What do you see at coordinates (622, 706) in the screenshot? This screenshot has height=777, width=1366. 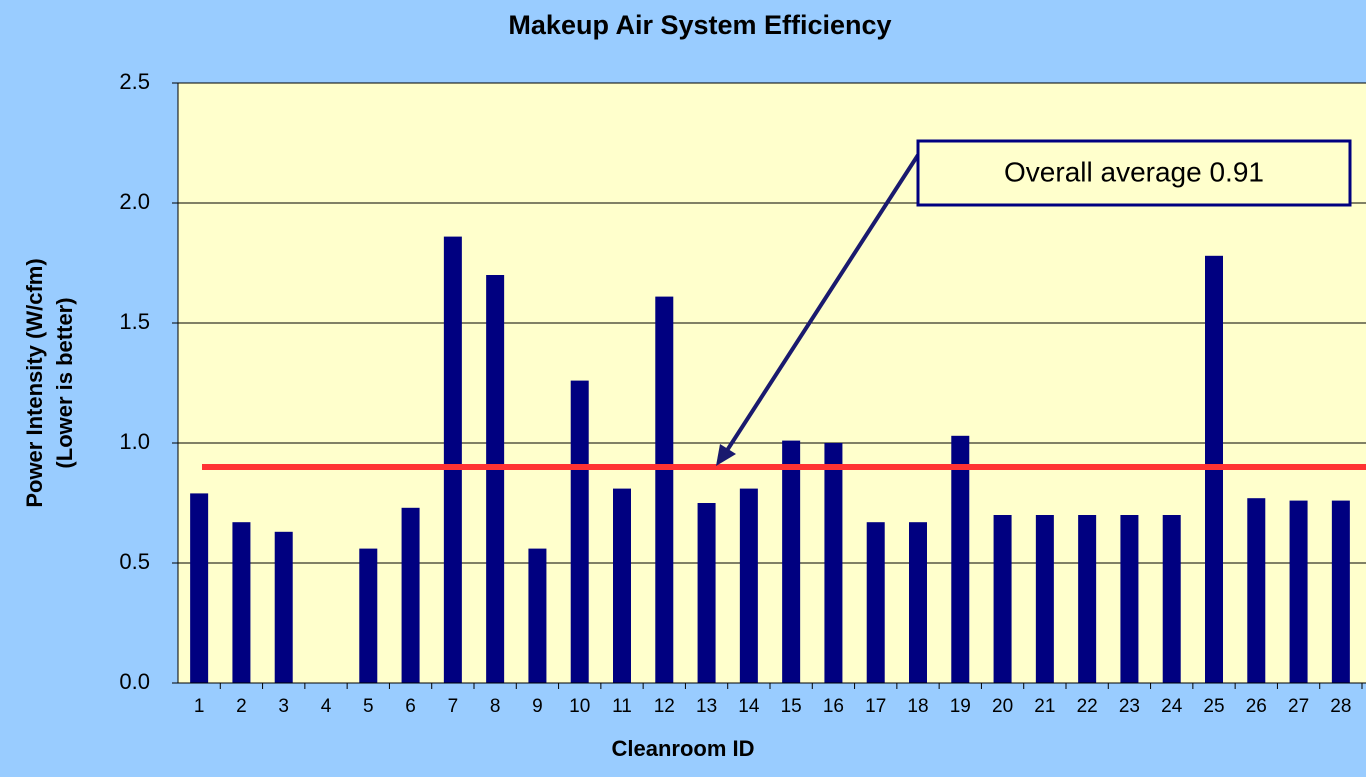 I see `x-tick-label: 11` at bounding box center [622, 706].